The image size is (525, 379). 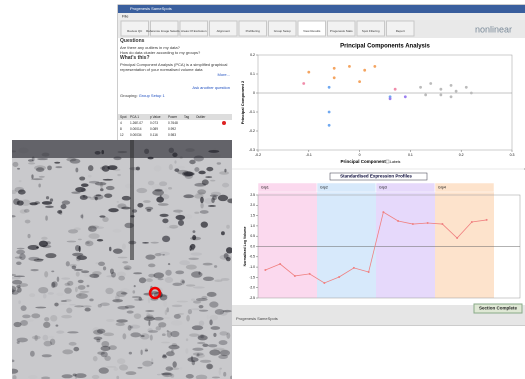 I want to click on y-tick-label: 0.5, so click(x=252, y=236).